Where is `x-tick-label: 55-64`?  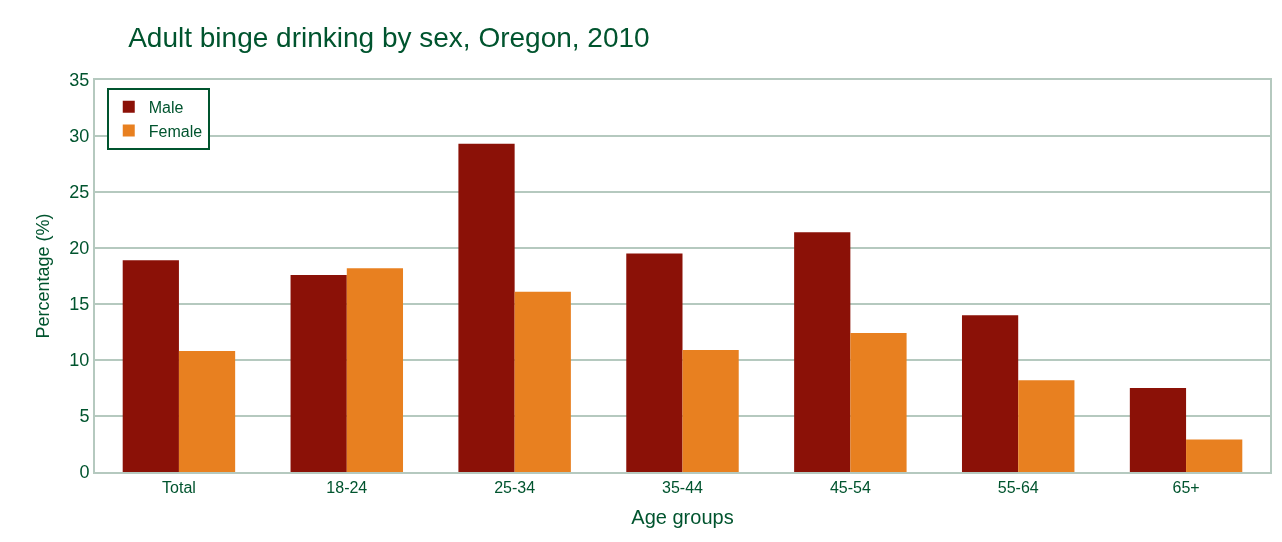 x-tick-label: 55-64 is located at coordinates (1018, 488).